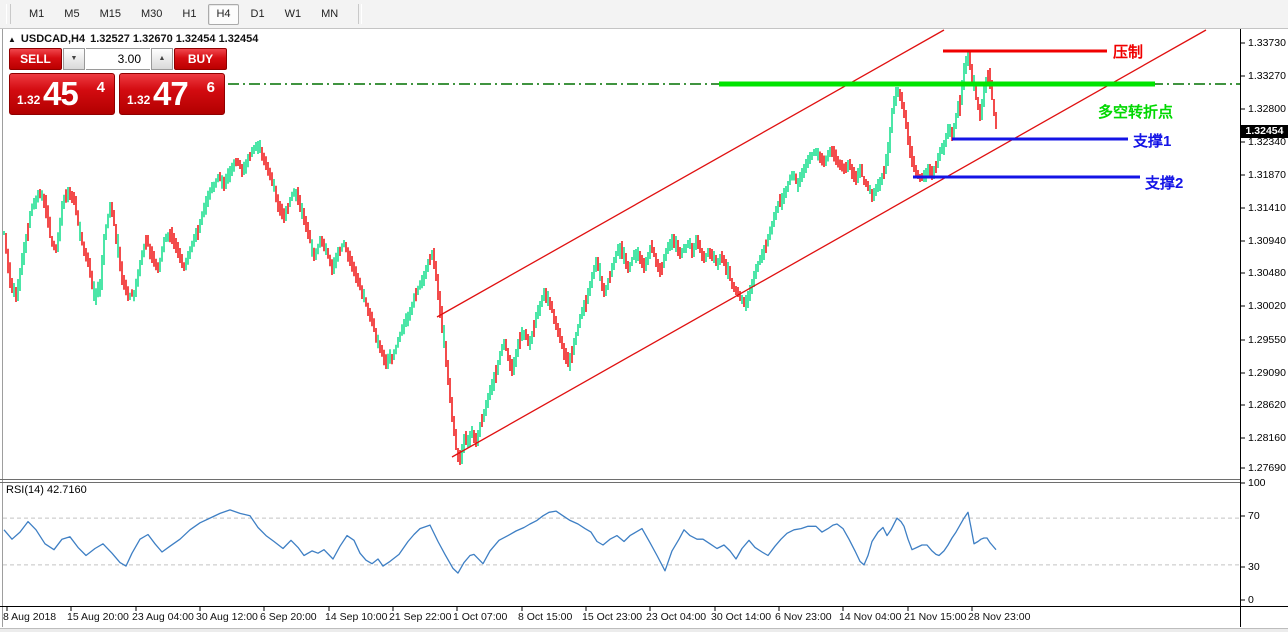 Image resolution: width=1288 pixels, height=632 pixels. Describe the element at coordinates (500, 541) in the screenshot. I see `rsi-line` at that location.